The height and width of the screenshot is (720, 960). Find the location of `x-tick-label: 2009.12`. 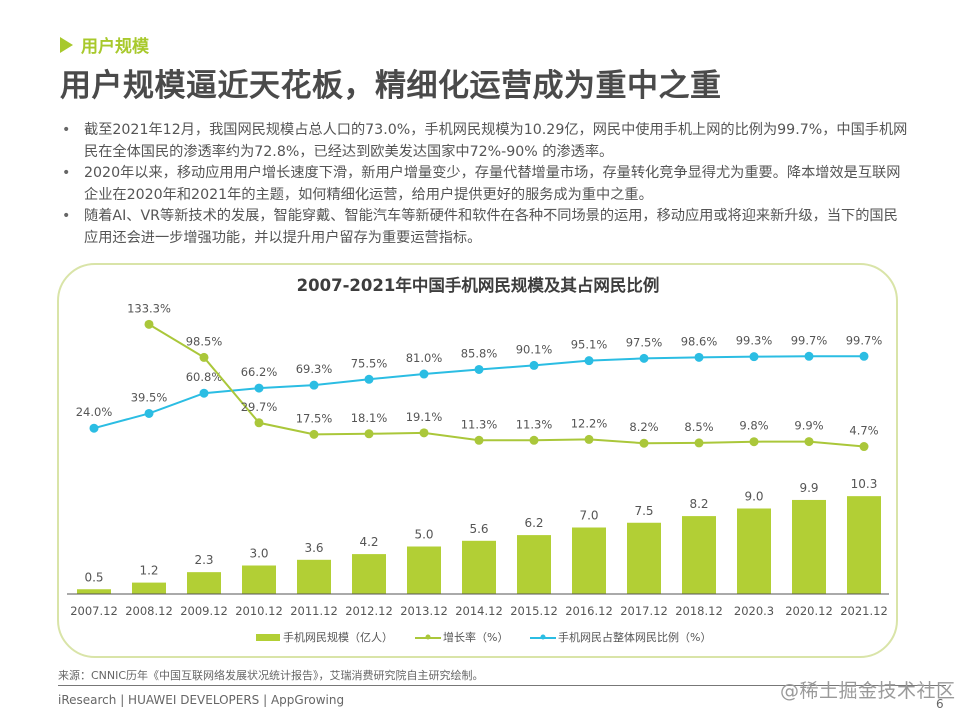

x-tick-label: 2009.12 is located at coordinates (204, 611).